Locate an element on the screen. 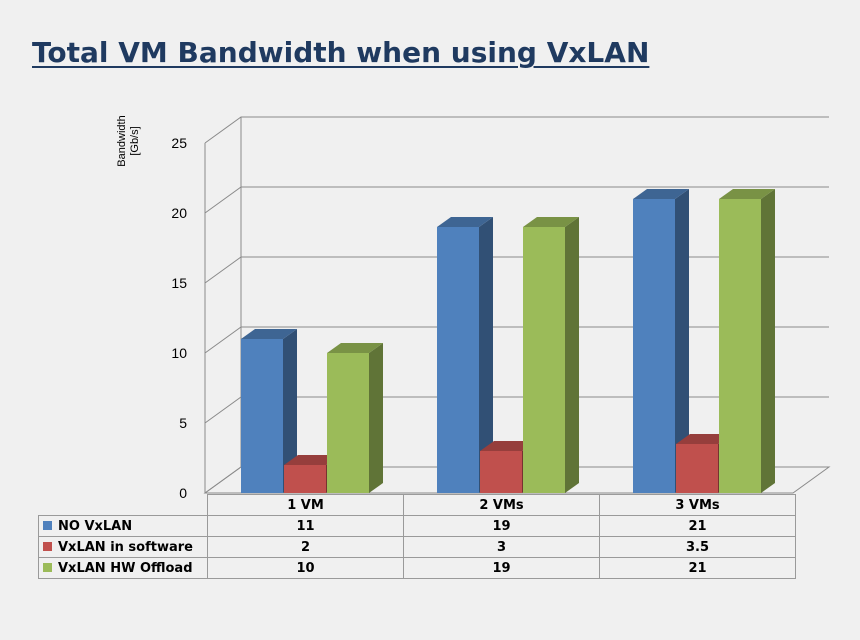 Image resolution: width=860 pixels, height=640 pixels. y-tick-label: 25 is located at coordinates (179, 143).